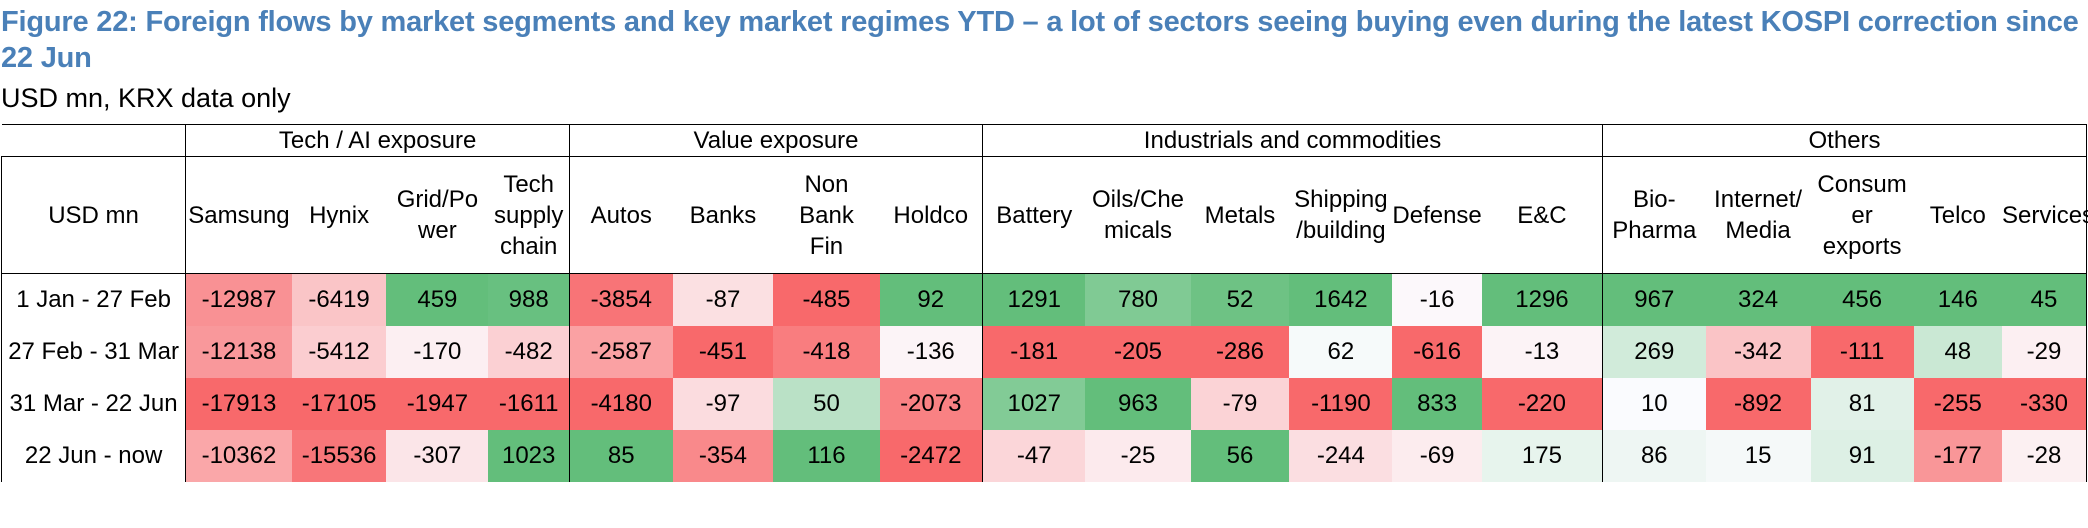  Describe the element at coordinates (621, 215) in the screenshot. I see `column-header-line: Autos` at that location.